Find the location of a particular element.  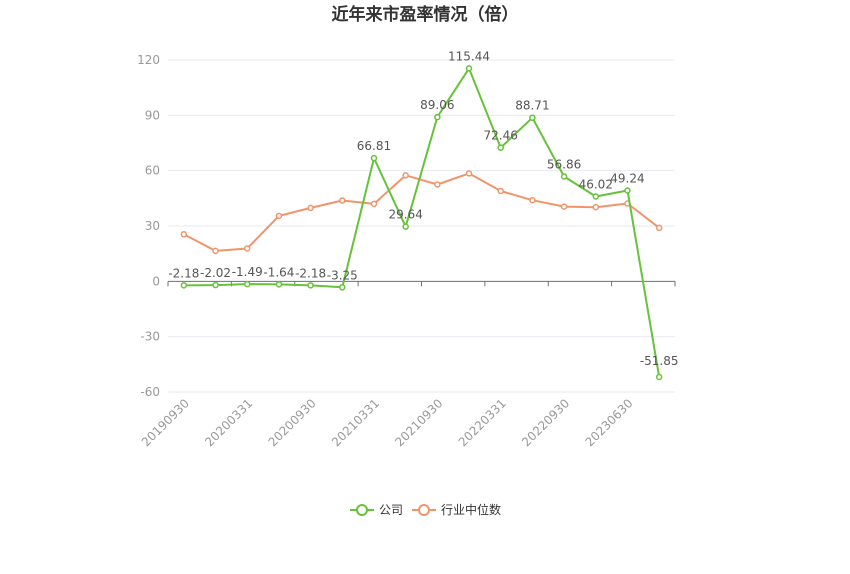

x-tick-label: 20210331 is located at coordinates (355, 422).